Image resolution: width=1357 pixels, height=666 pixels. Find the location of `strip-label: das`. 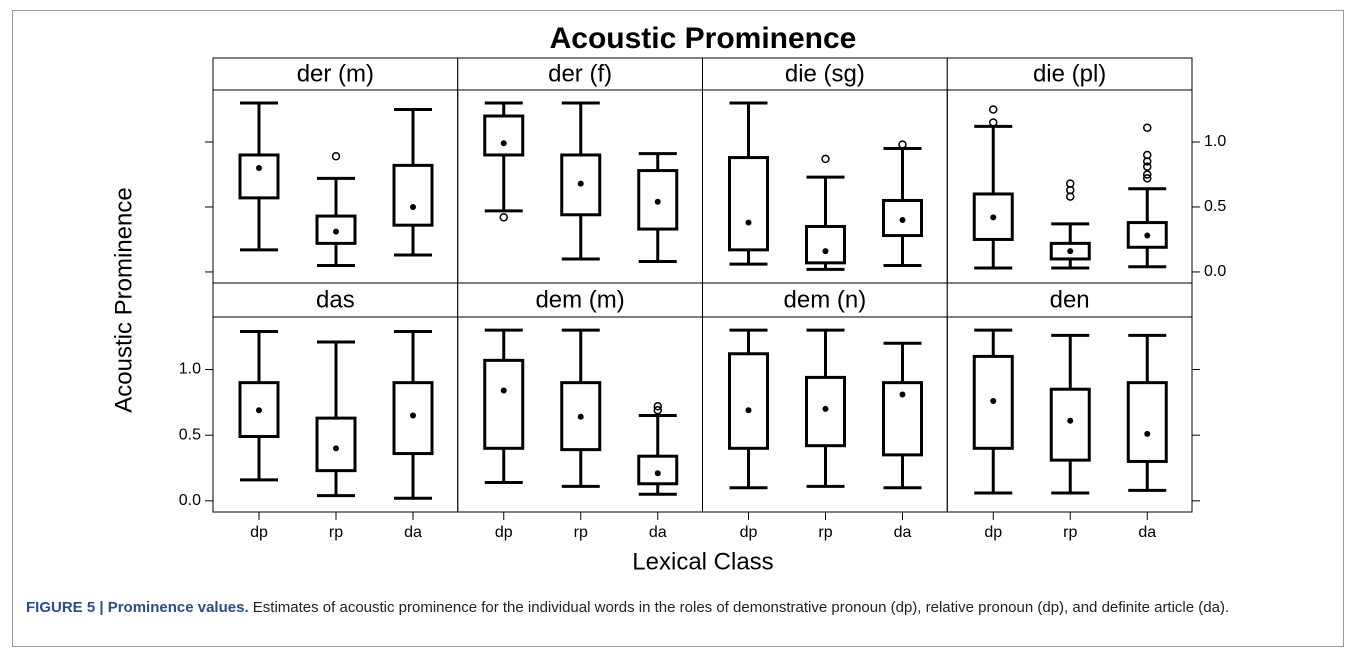

strip-label: das is located at coordinates (335, 299).